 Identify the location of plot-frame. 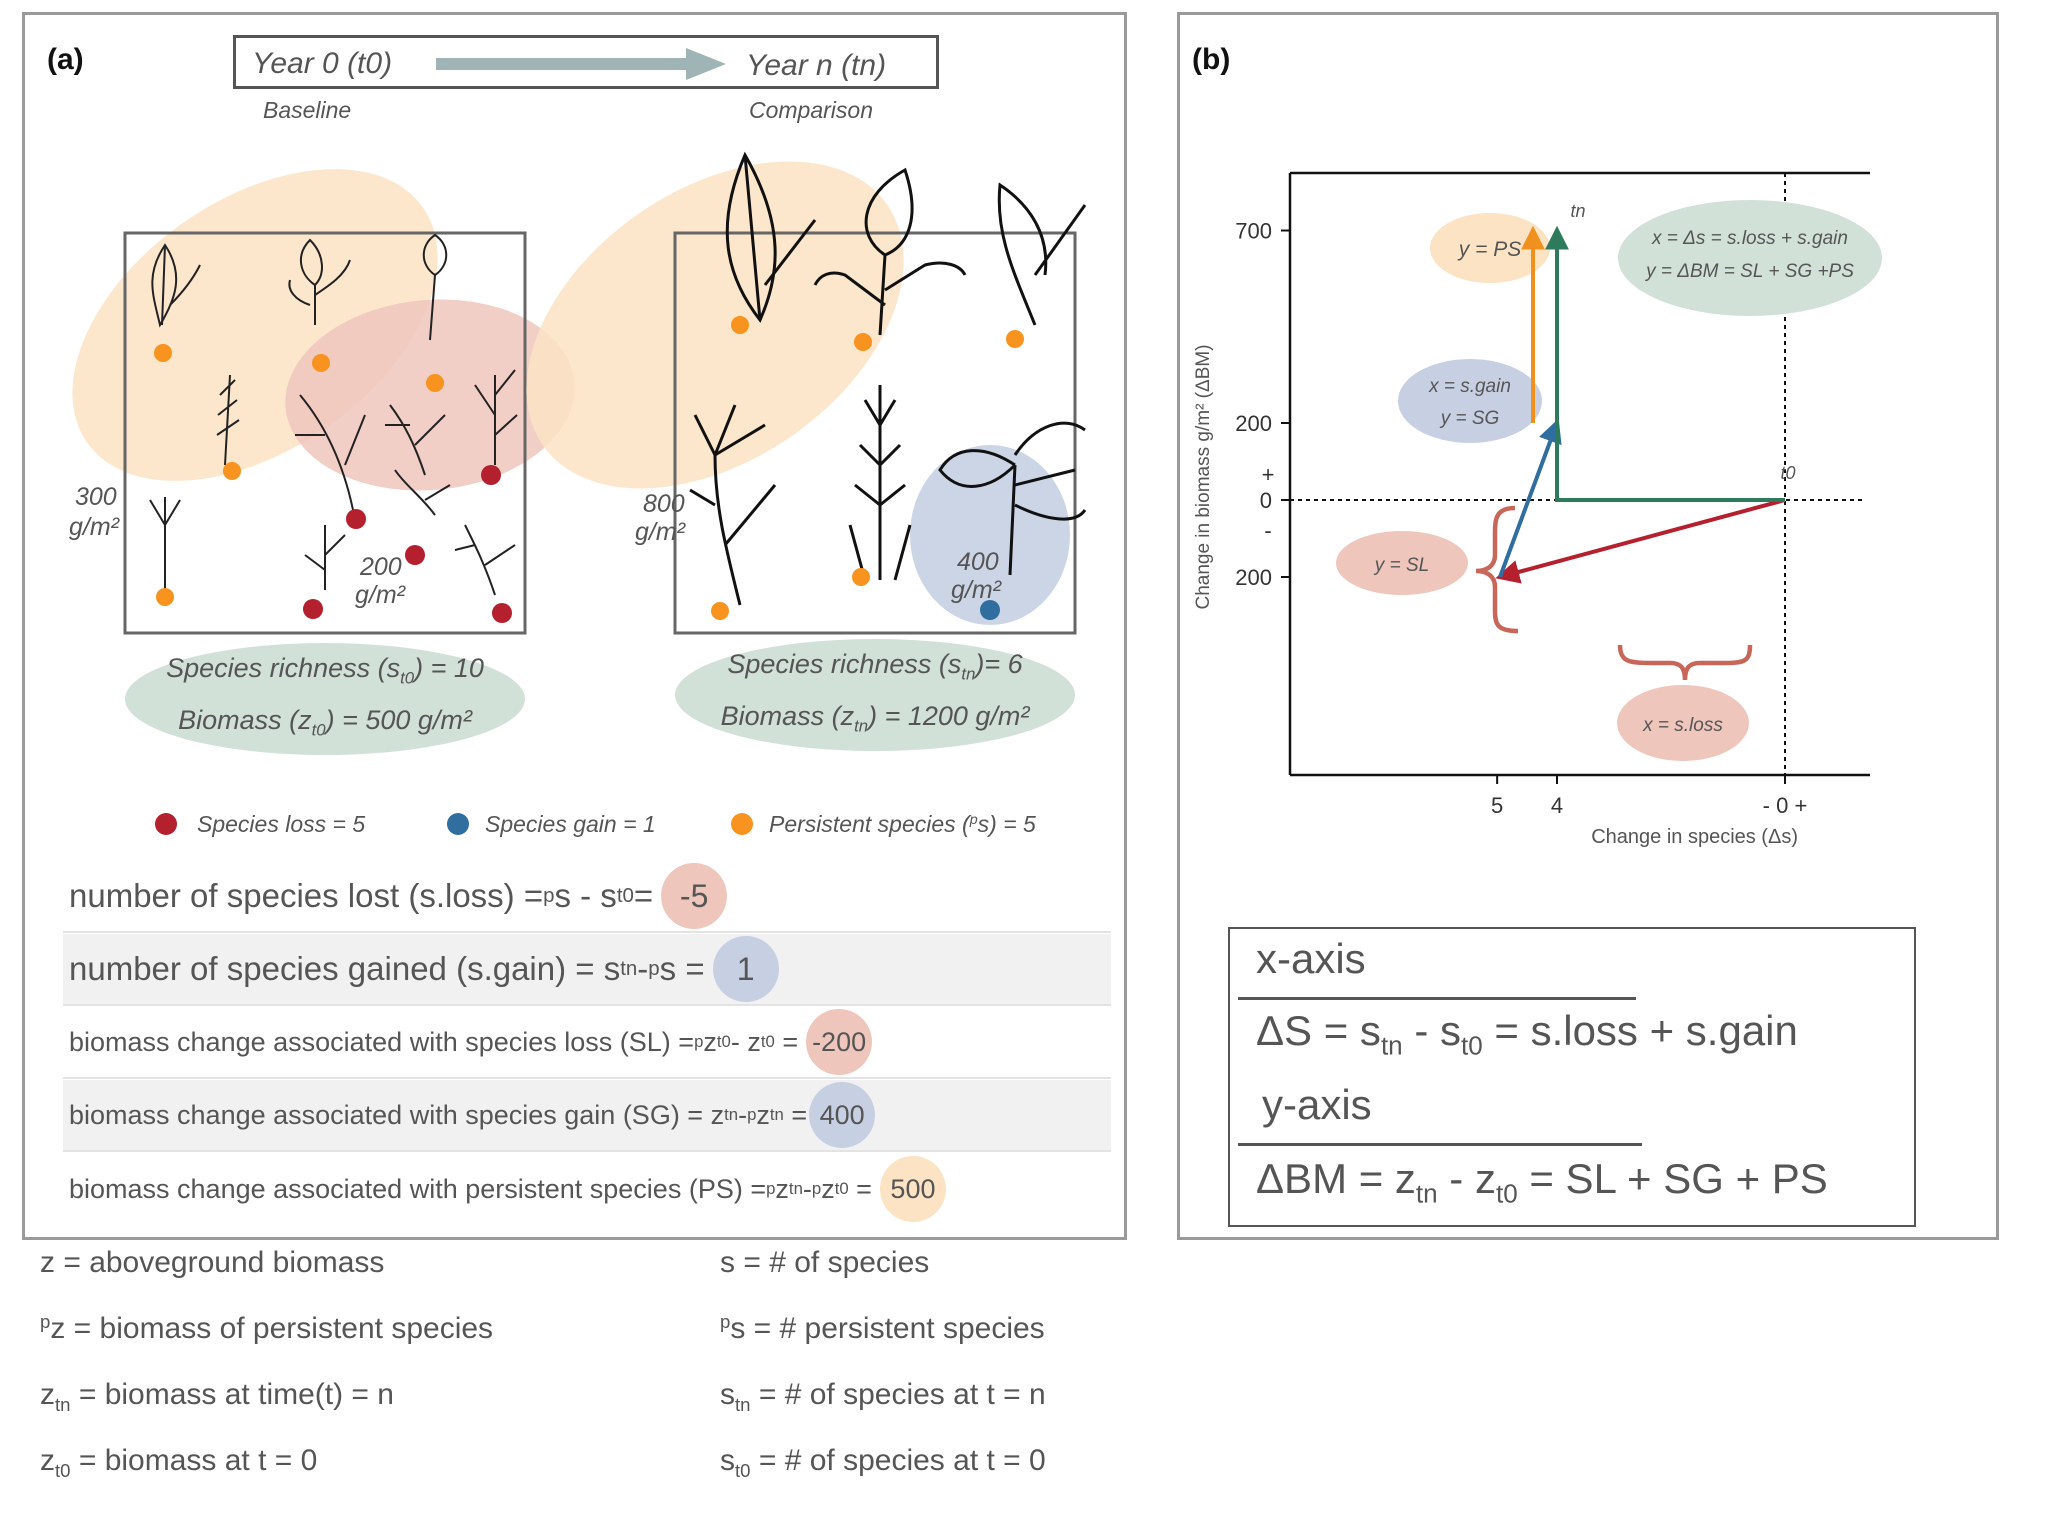
(1579, 474).